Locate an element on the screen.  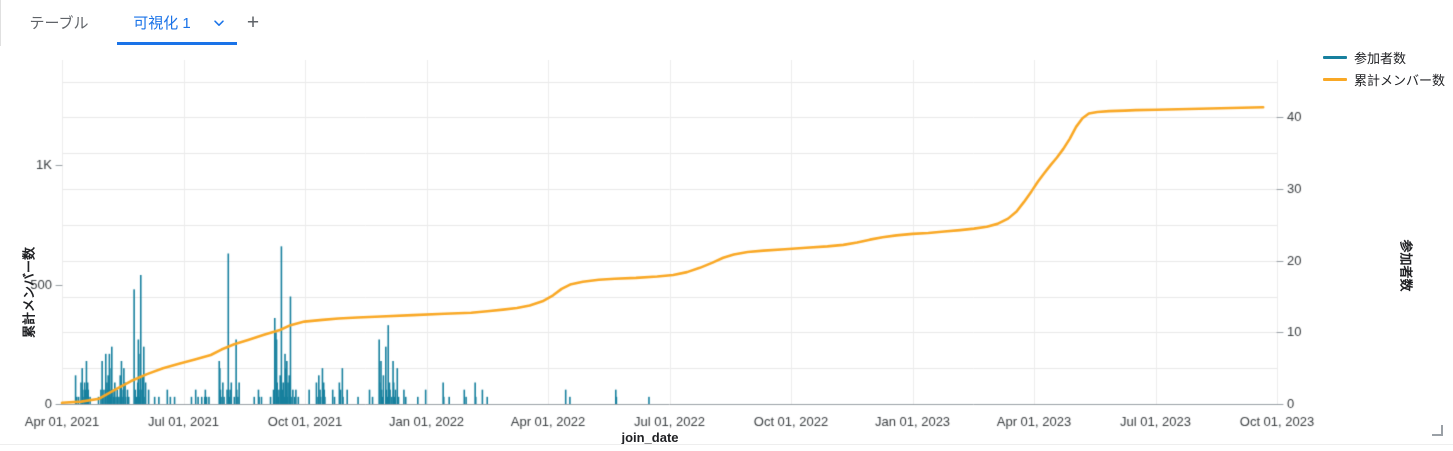
y-axis-left-title: 累計メンバー数 is located at coordinates (29, 293).